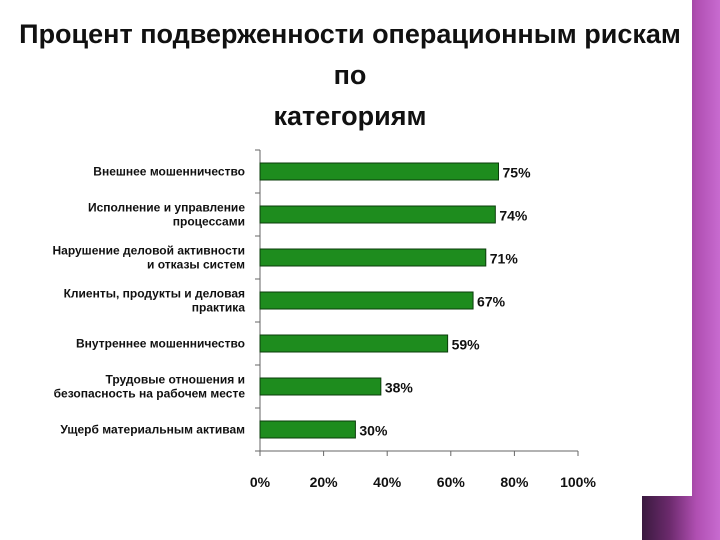  What do you see at coordinates (399, 388) in the screenshot?
I see `value-label: 38%` at bounding box center [399, 388].